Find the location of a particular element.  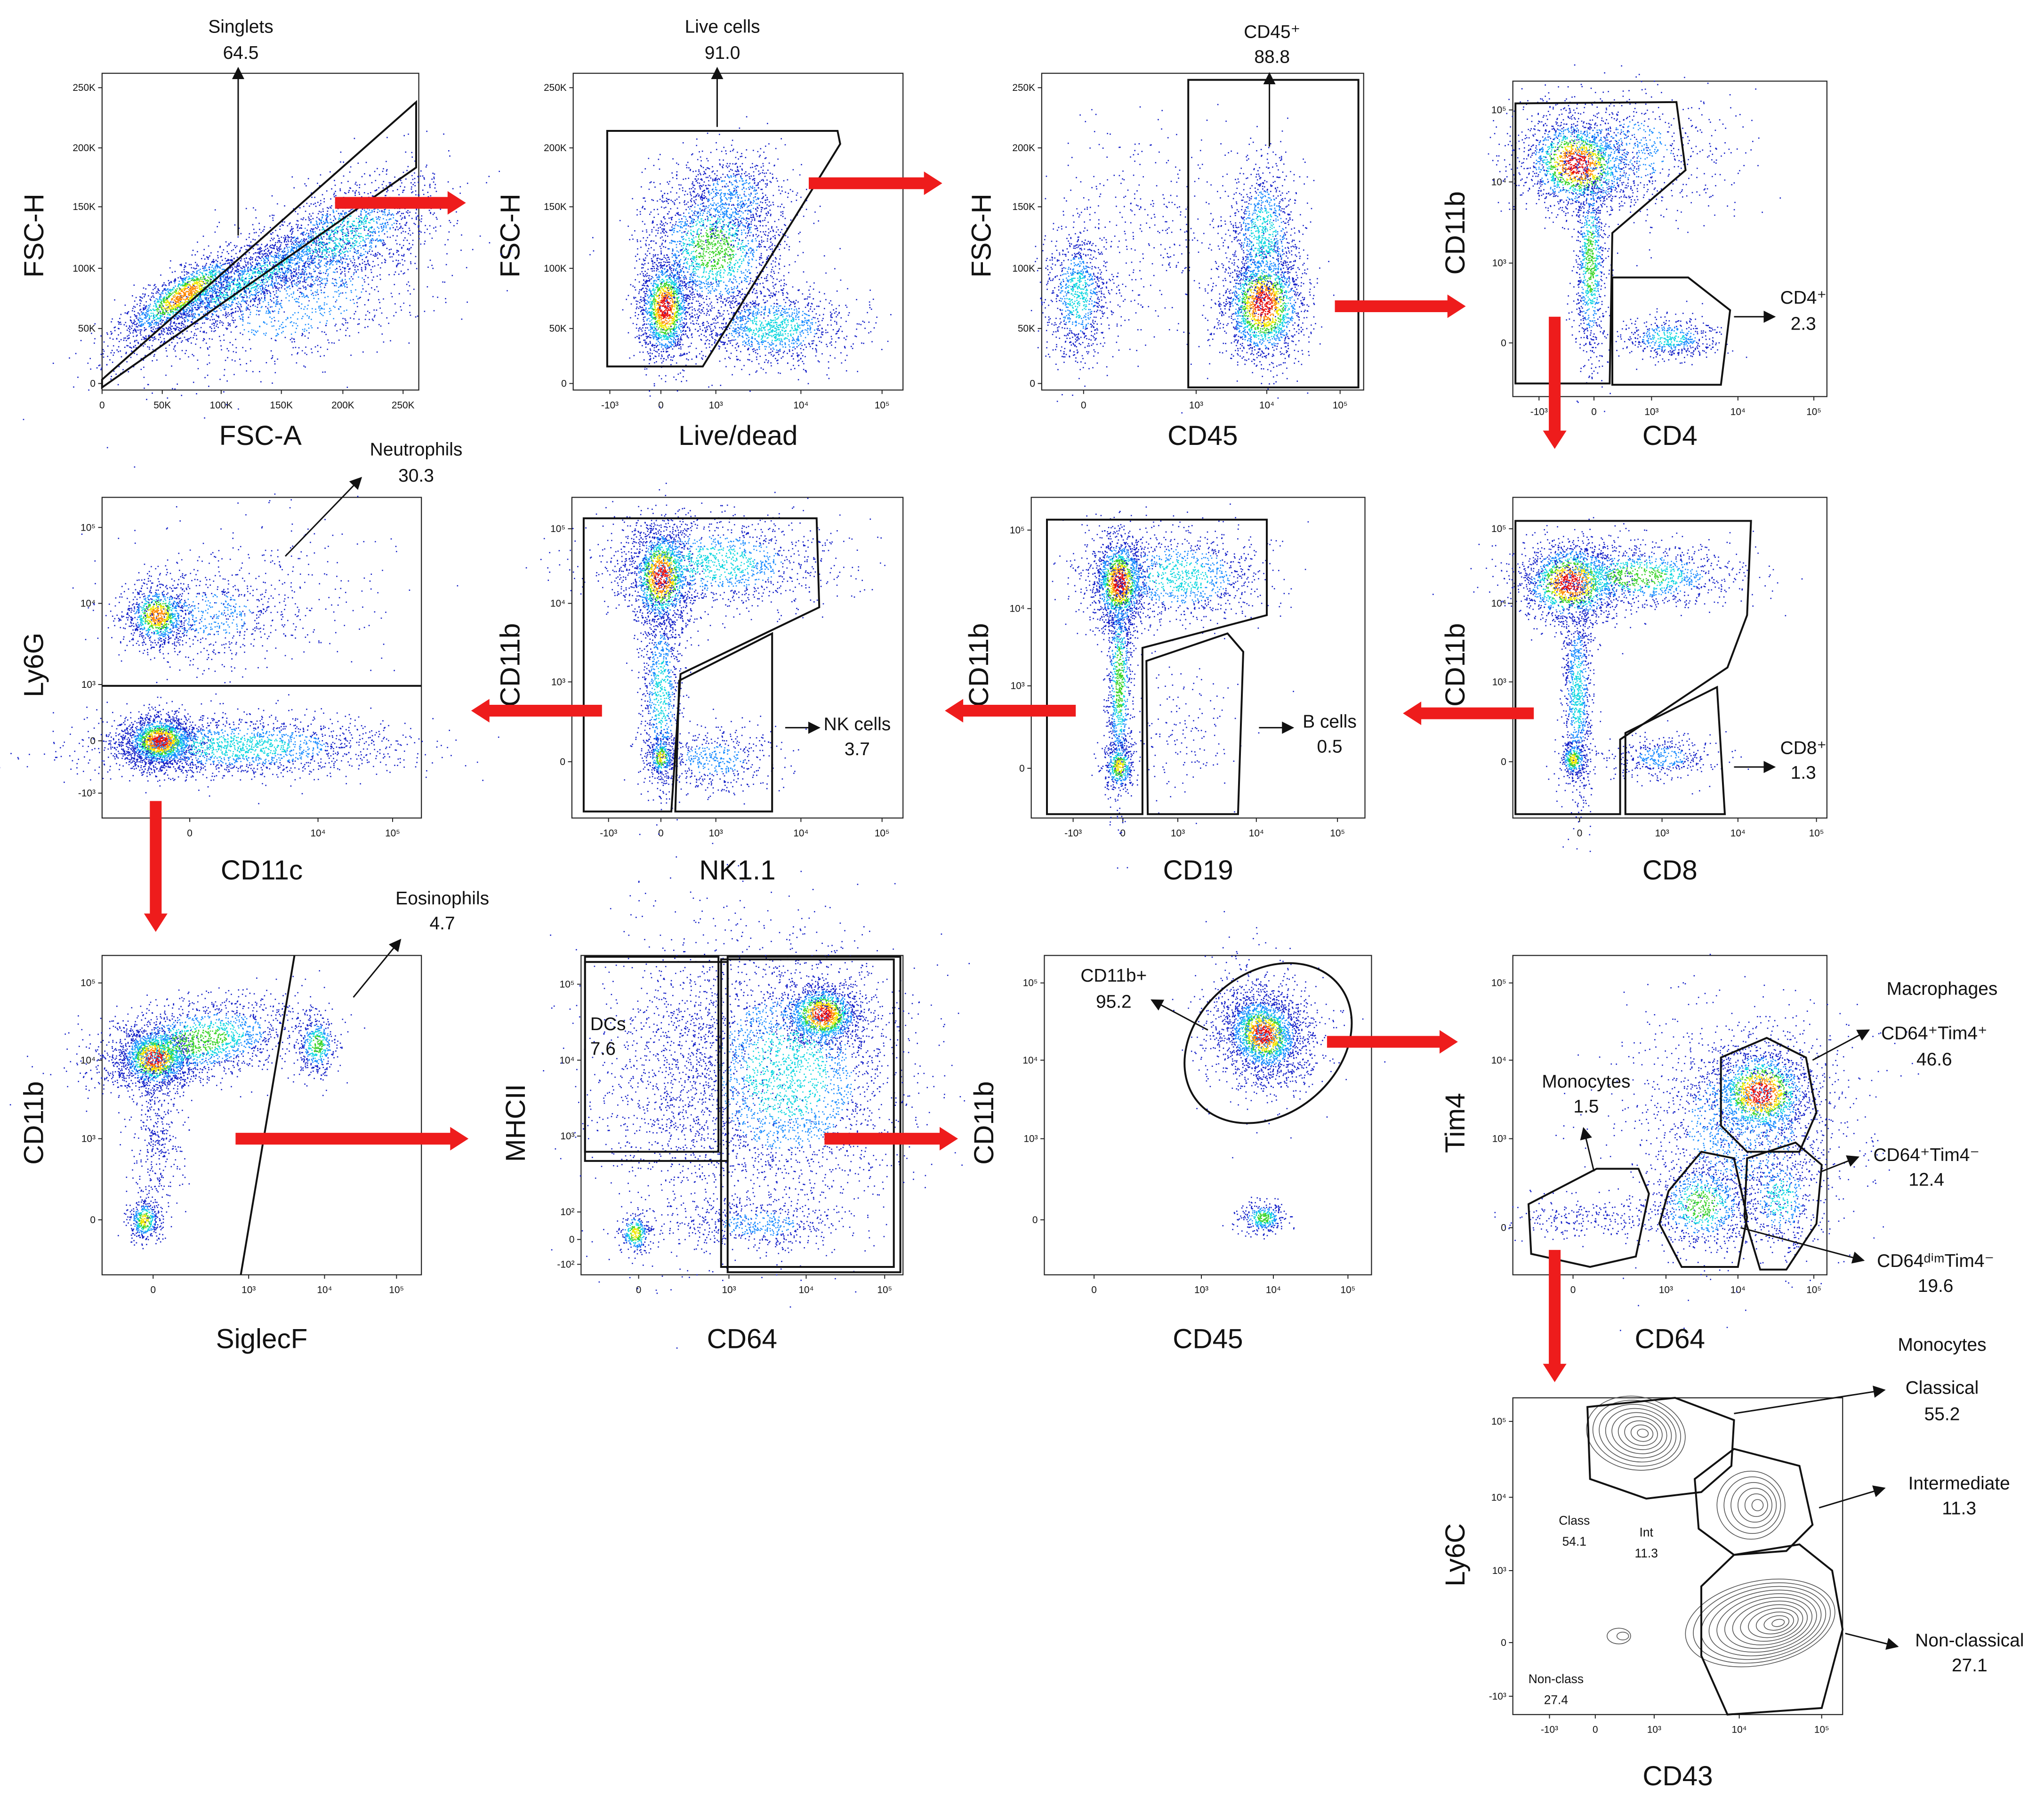

arrow-cd8-to-cd19 is located at coordinates (1469, 714).